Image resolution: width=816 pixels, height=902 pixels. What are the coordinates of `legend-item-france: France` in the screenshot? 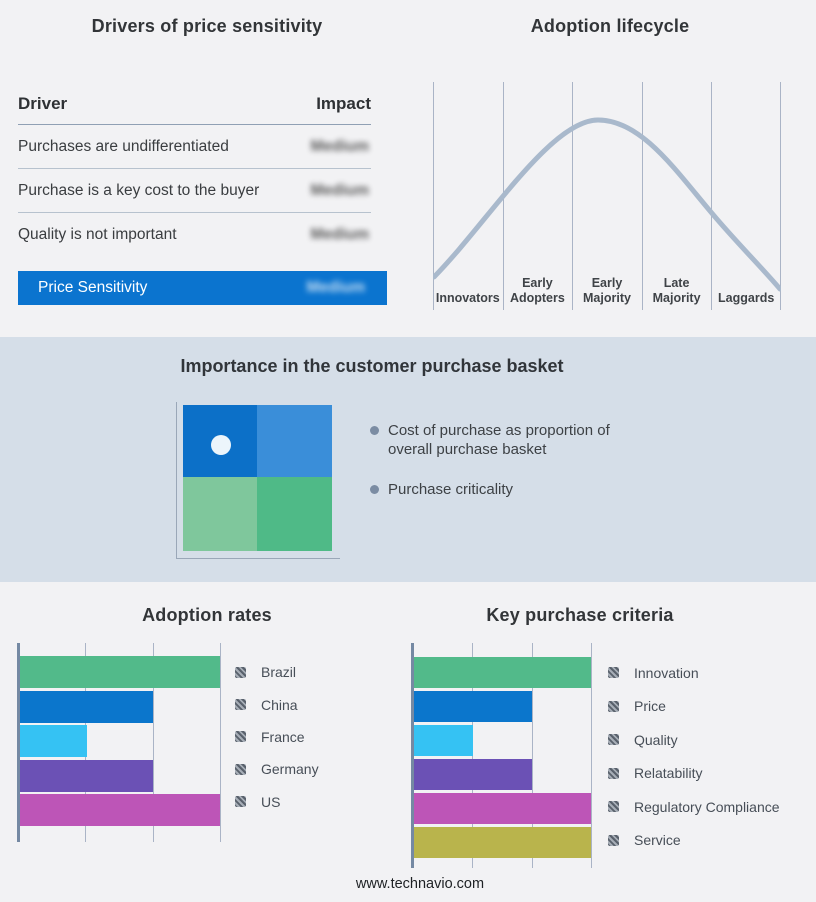 It's located at (277, 737).